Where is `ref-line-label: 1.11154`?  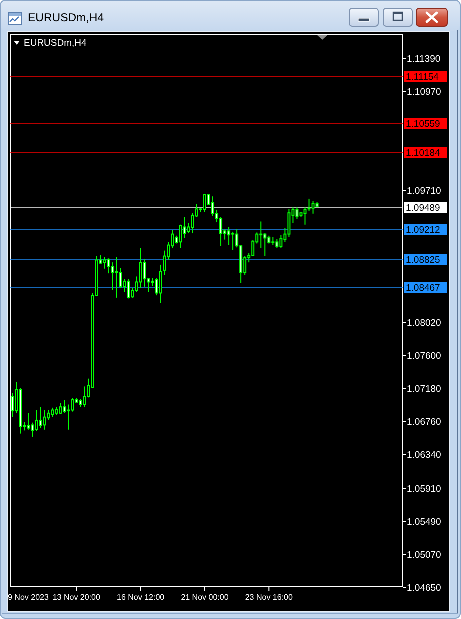
ref-line-label: 1.11154 is located at coordinates (422, 77).